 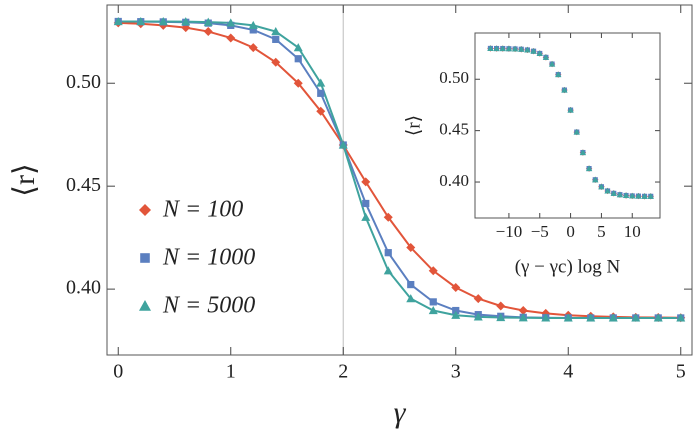 I want to click on legend-label: N = 100, so click(x=202, y=210).